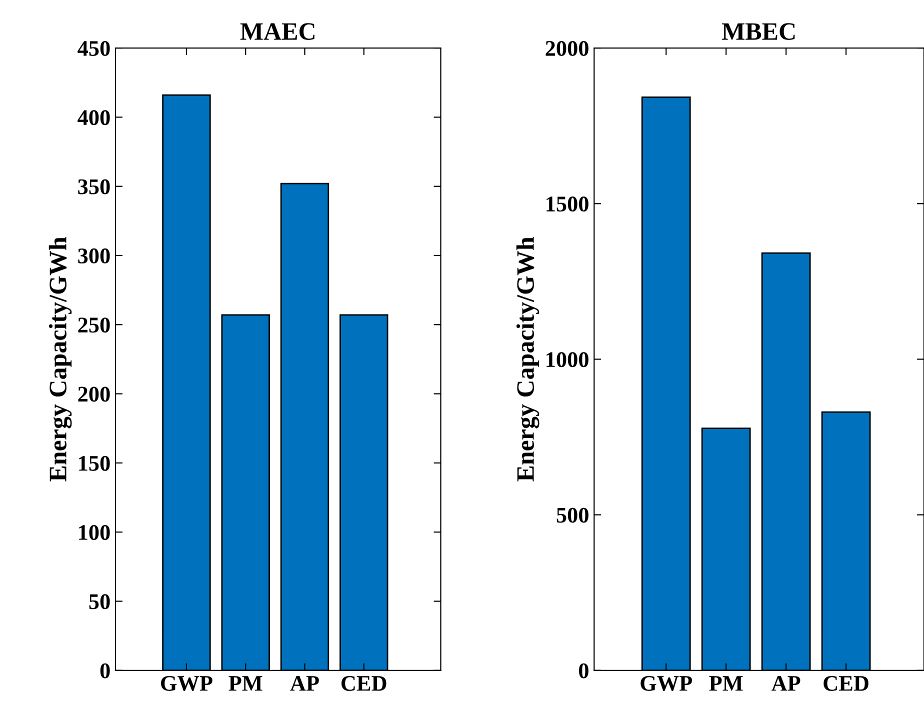 The image size is (924, 717). Describe the element at coordinates (94, 325) in the screenshot. I see `y-tick-label: 250` at that location.